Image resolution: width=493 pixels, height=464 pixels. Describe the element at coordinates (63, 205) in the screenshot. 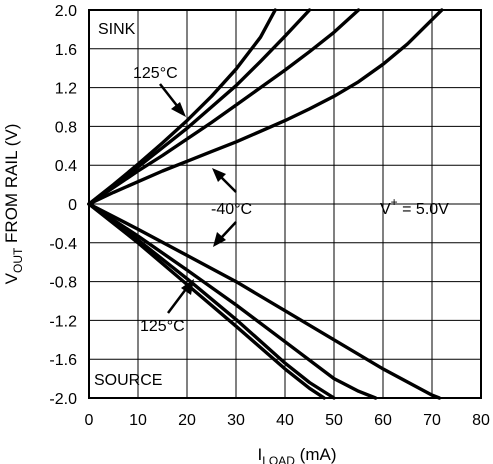

I see `y-tick-labels: 2.0 1.6 1.2 0.8 0.4 0 -0.4 -0.8 -1.2 -1.6 -2.0` at that location.